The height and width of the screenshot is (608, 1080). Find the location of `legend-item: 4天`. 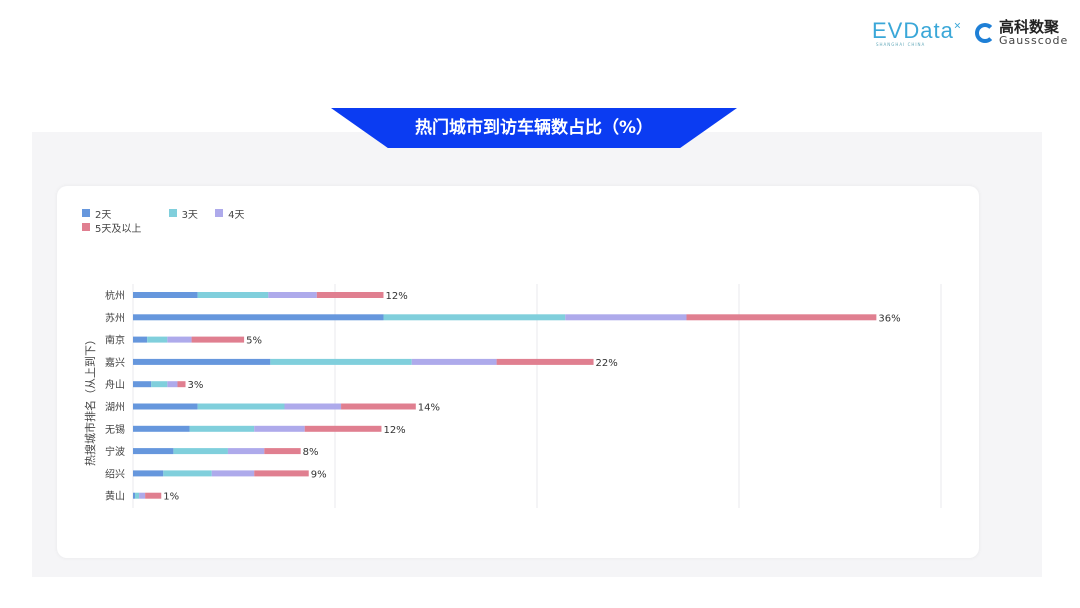

legend-item: 4天 is located at coordinates (230, 213).